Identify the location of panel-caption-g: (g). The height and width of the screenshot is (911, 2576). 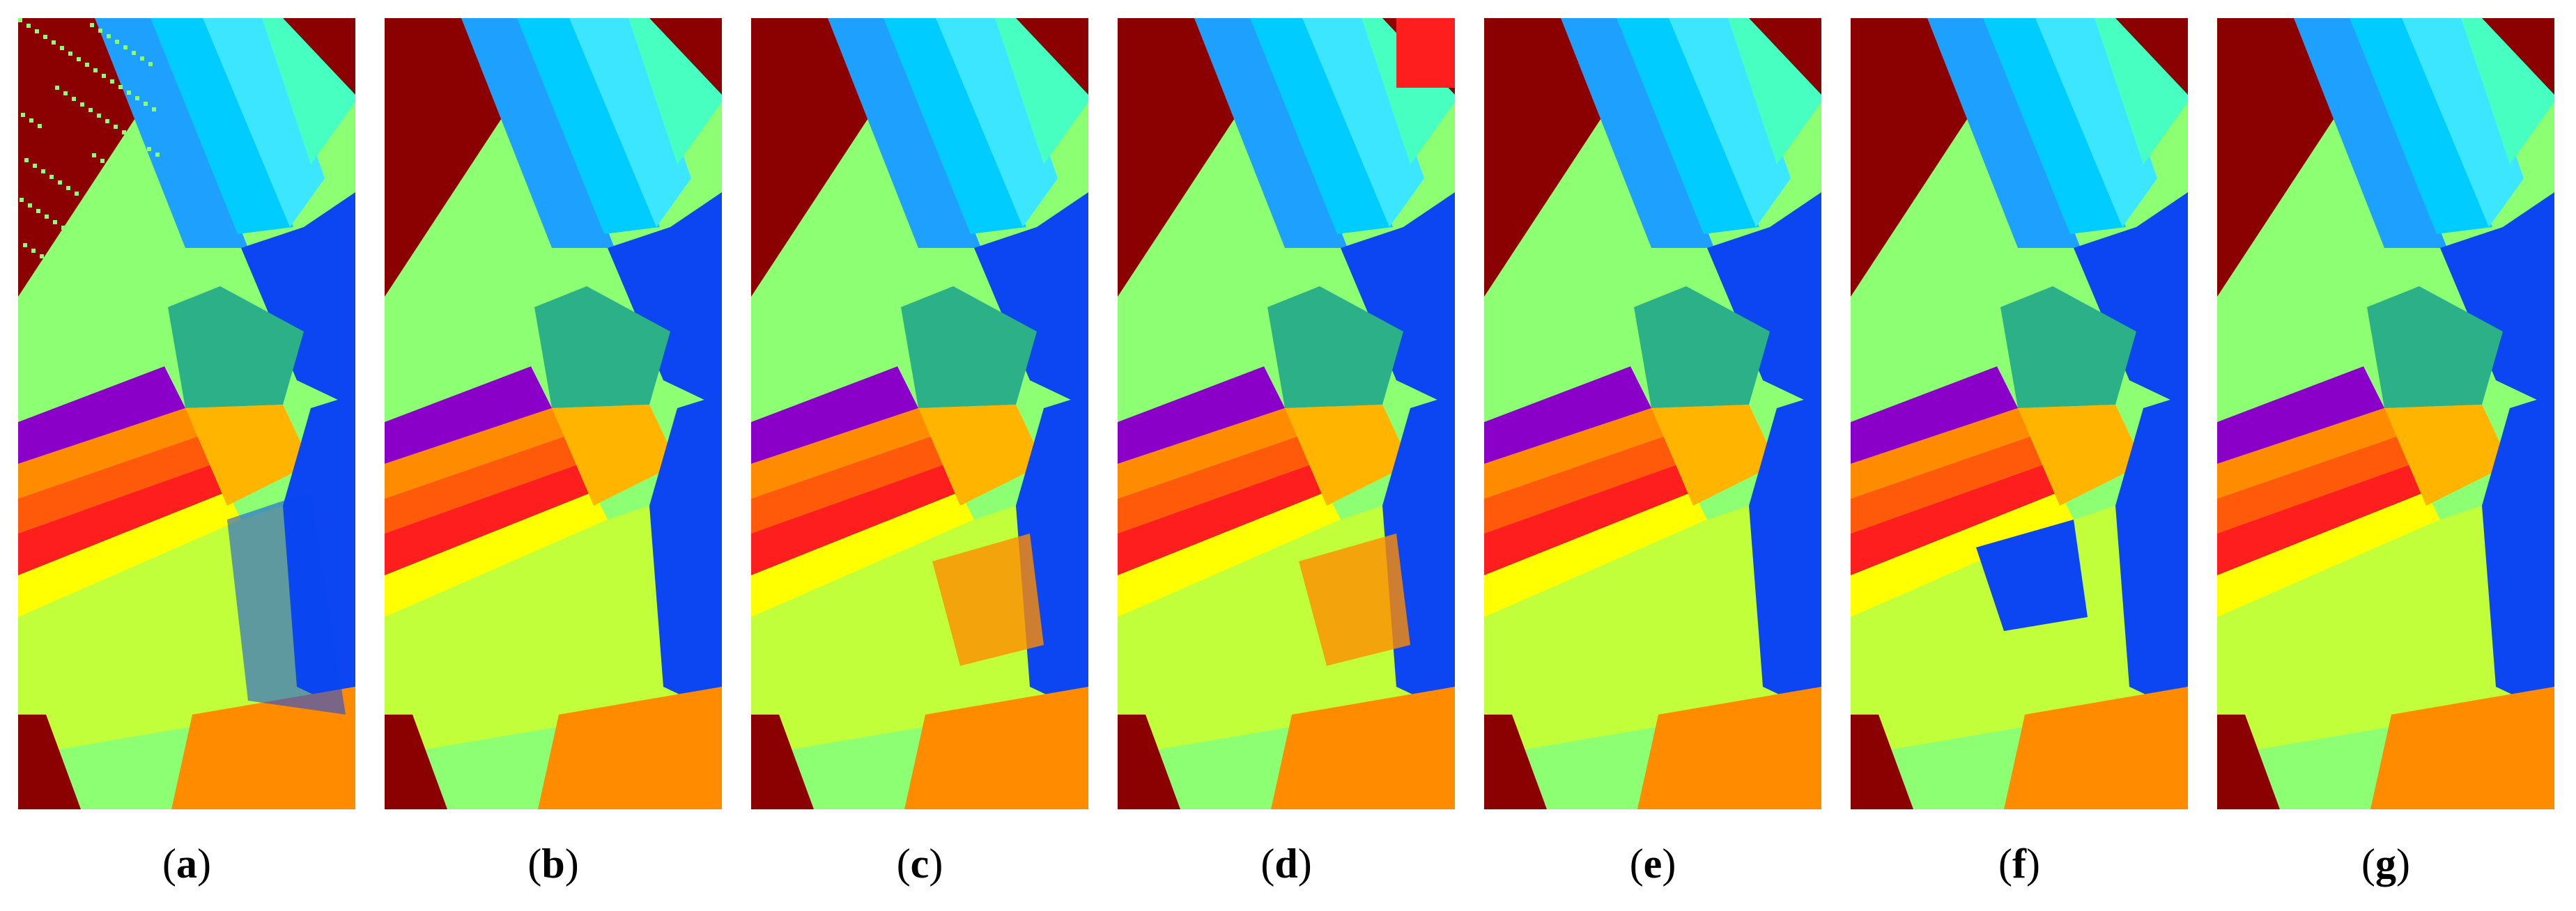
(2385, 863).